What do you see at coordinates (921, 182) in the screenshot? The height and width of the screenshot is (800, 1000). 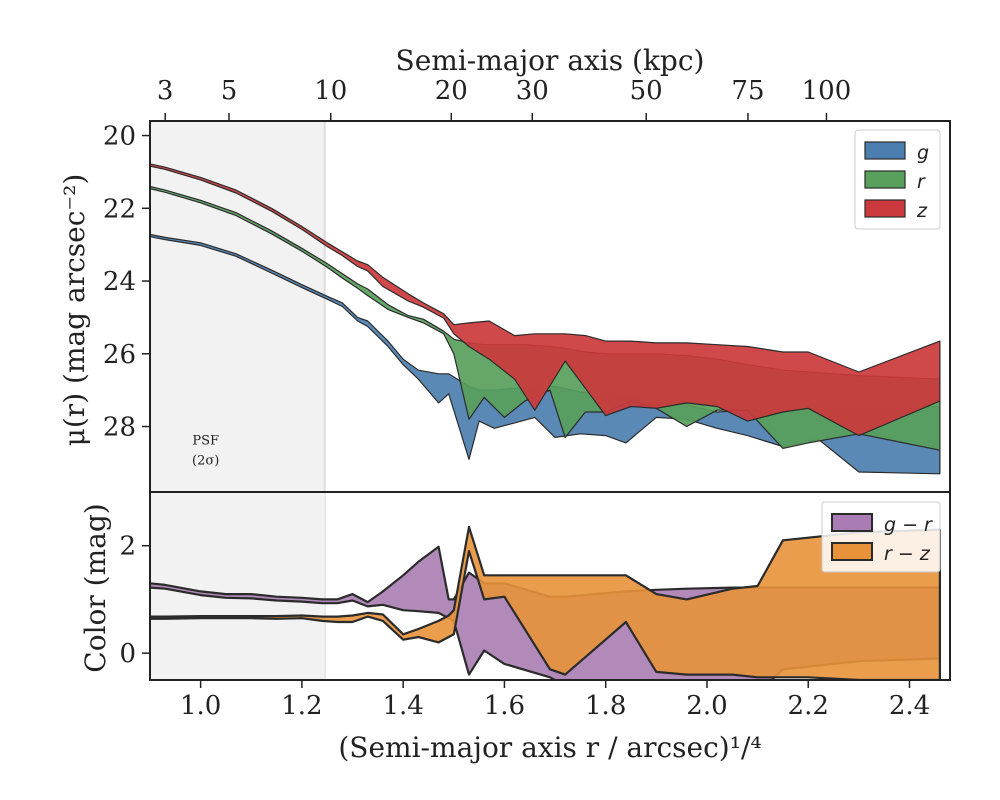 I see `top-legend-label: r` at bounding box center [921, 182].